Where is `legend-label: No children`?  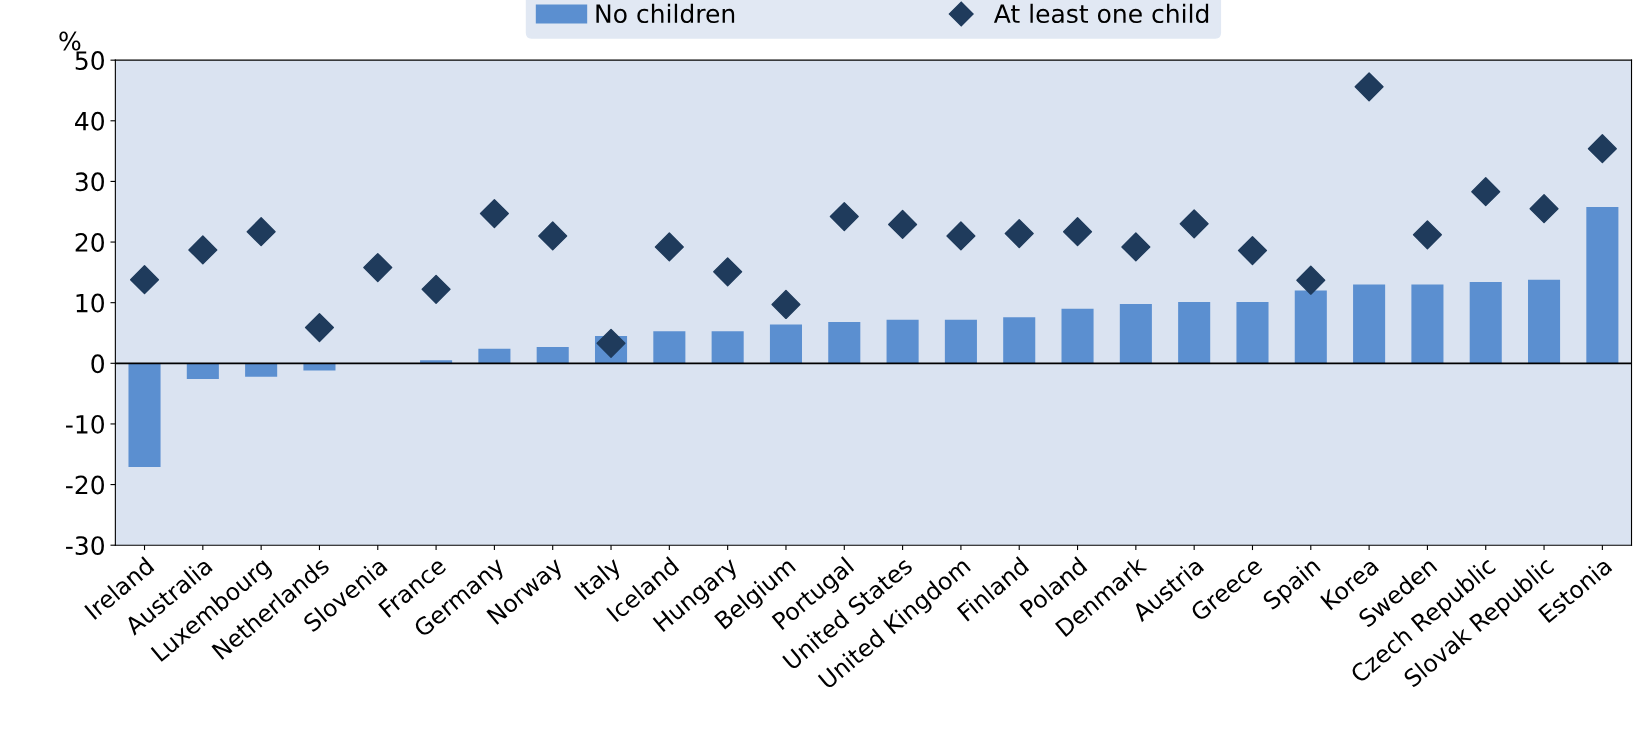 legend-label: No children is located at coordinates (665, 13).